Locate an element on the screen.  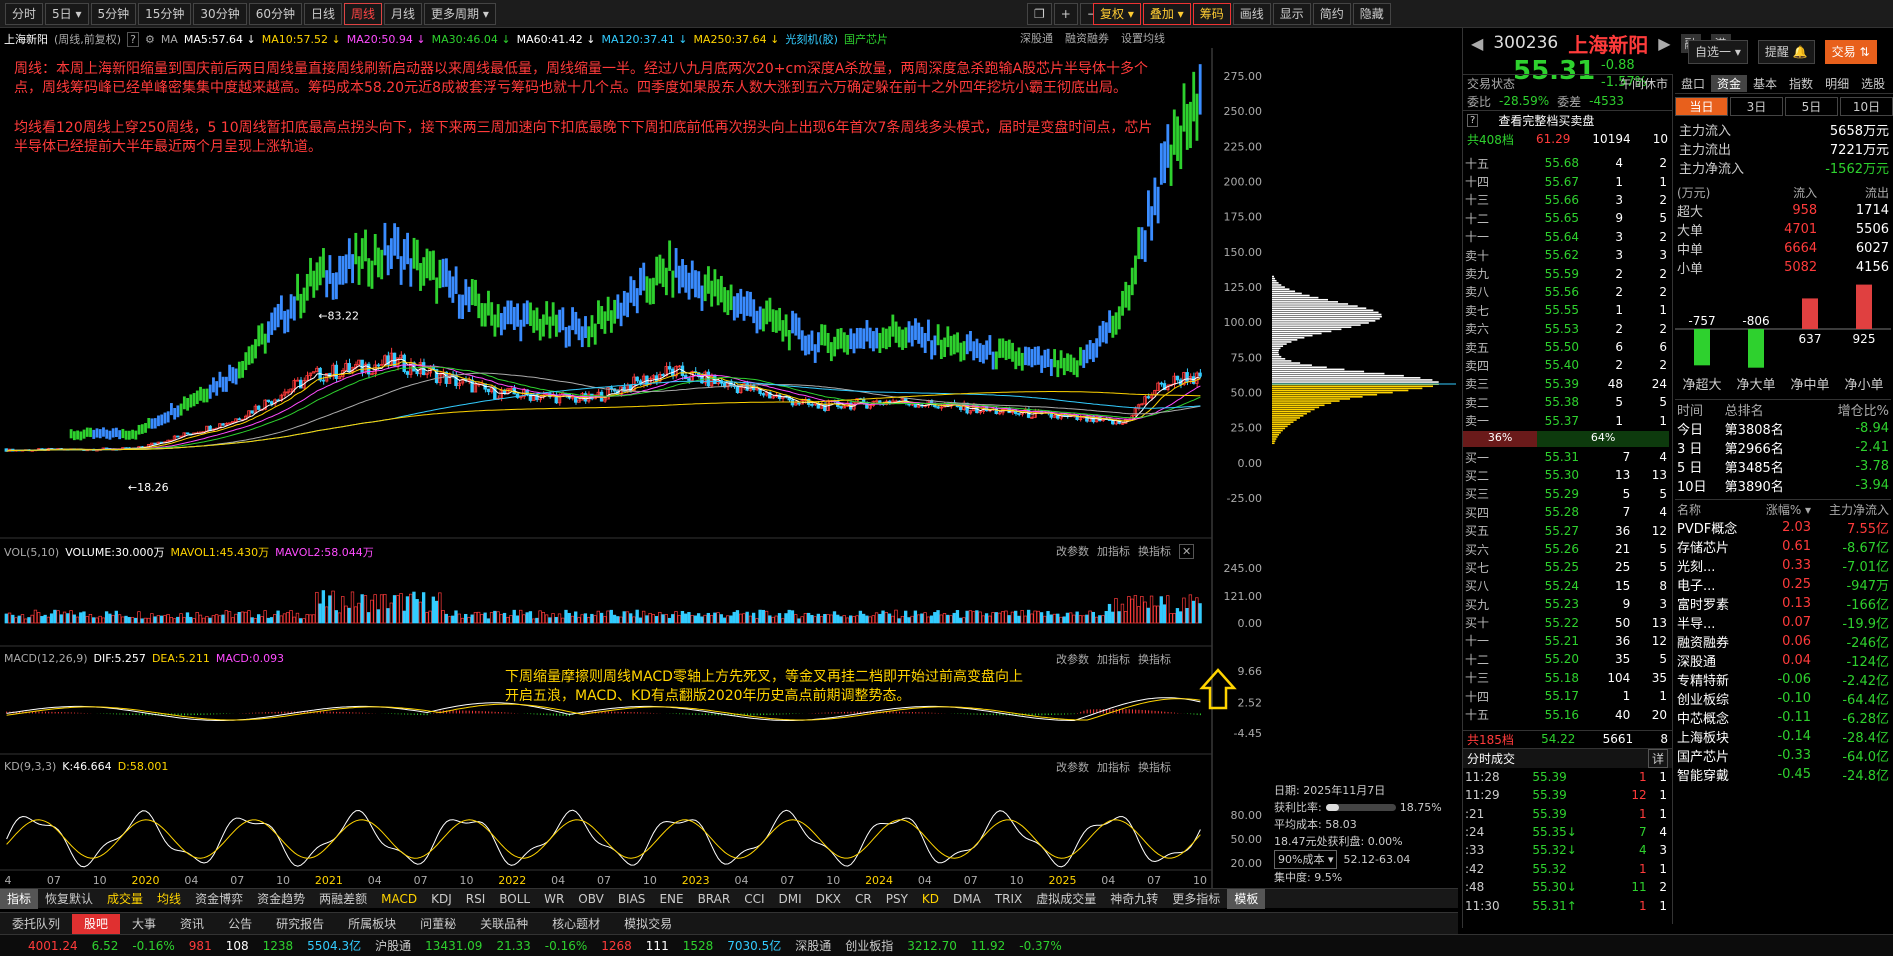
period-tab-4: 30分钟 is located at coordinates (220, 13).